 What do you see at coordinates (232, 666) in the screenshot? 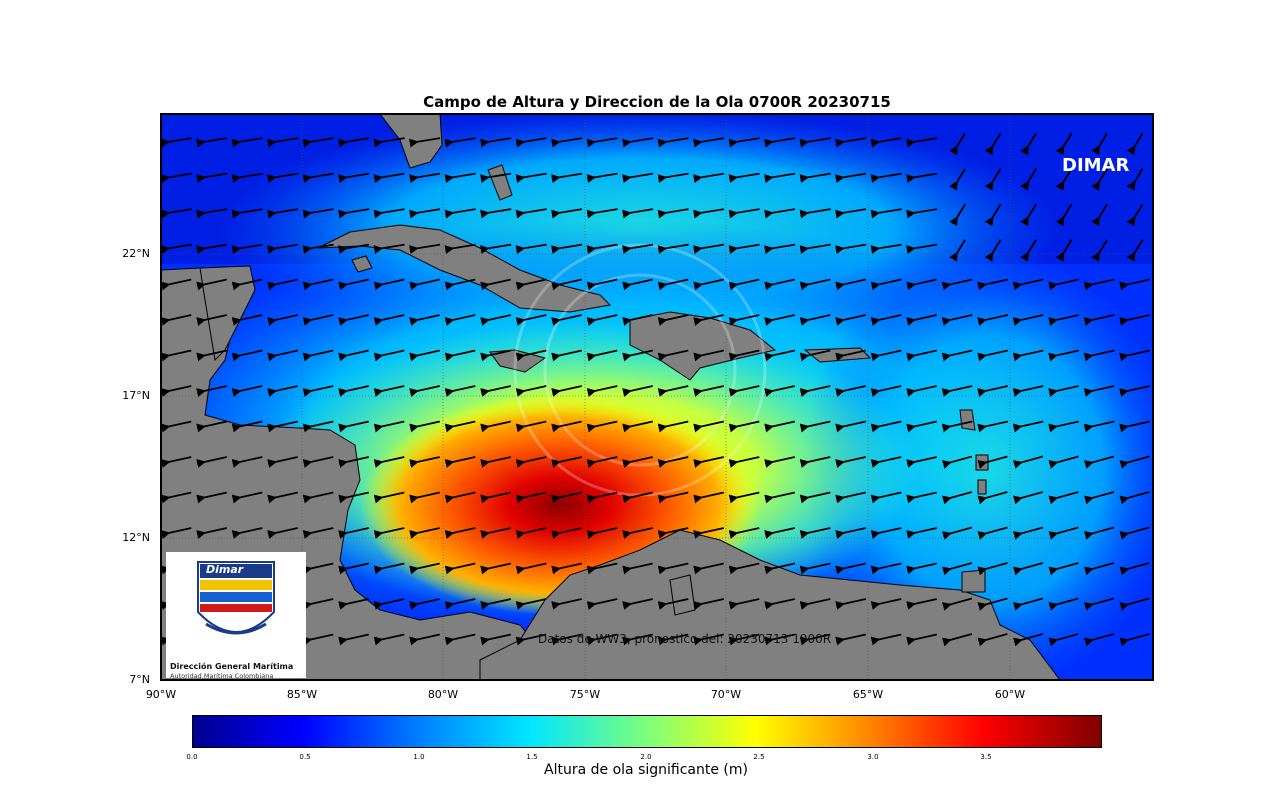
I see `org-name: Dirección General Marítima` at bounding box center [232, 666].